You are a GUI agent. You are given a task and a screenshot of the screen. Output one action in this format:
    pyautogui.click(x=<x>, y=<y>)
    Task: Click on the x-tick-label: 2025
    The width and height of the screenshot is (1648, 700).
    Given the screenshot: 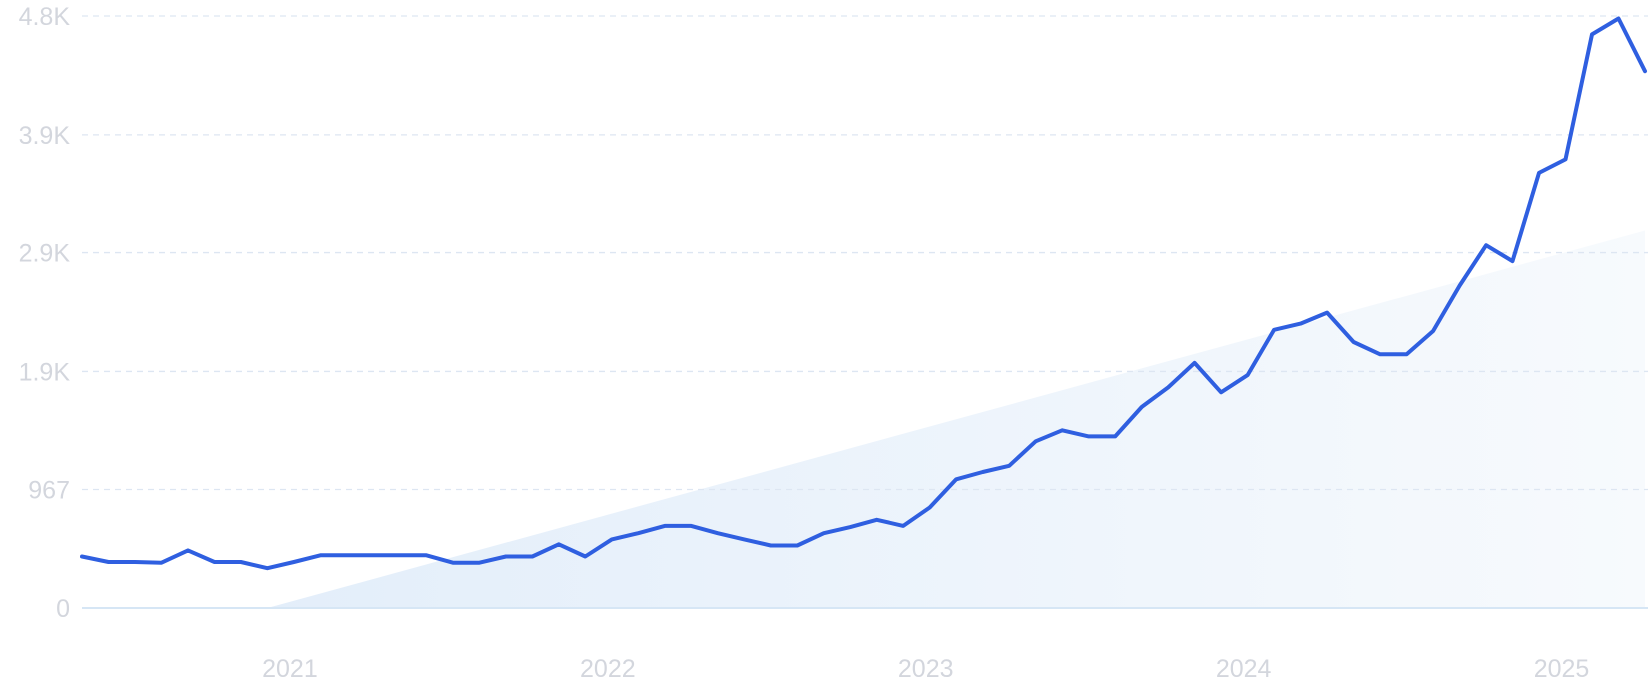 What is the action you would take?
    pyautogui.click(x=1562, y=669)
    